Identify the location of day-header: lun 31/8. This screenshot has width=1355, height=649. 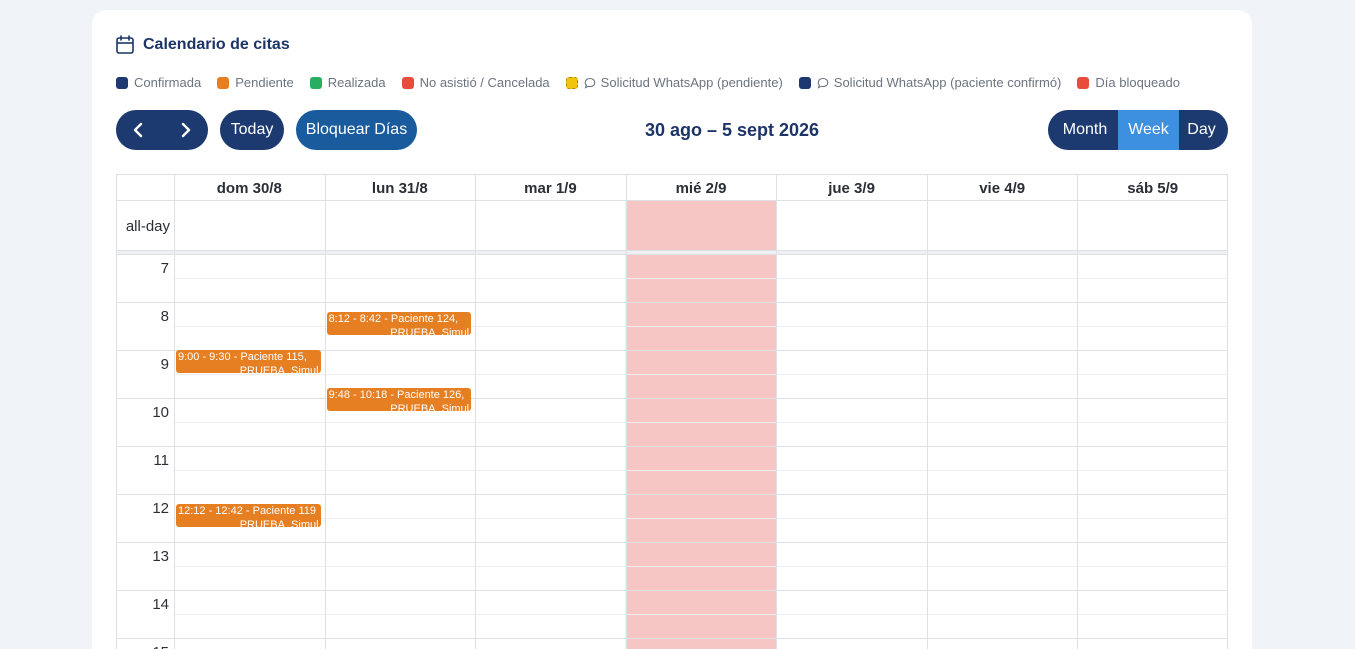
(400, 188).